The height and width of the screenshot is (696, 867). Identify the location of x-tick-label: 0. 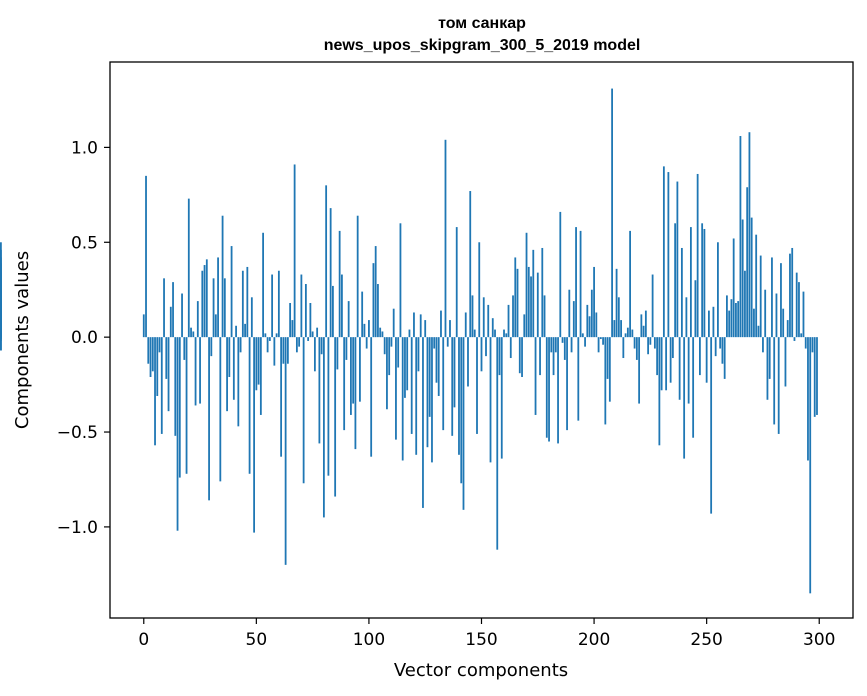
(143, 640).